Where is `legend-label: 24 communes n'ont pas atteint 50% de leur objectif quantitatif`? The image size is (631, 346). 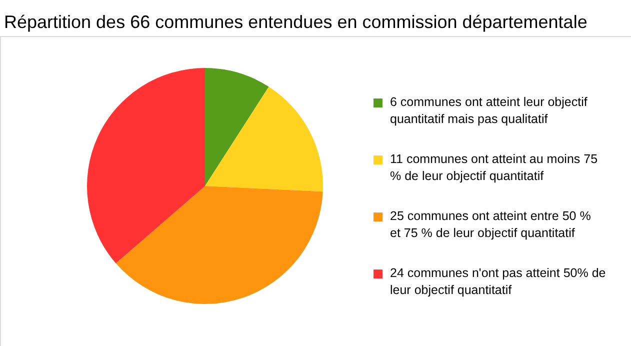
legend-label: 24 communes n'ont pas atteint 50% de leur objectif quantitatif is located at coordinates (498, 281).